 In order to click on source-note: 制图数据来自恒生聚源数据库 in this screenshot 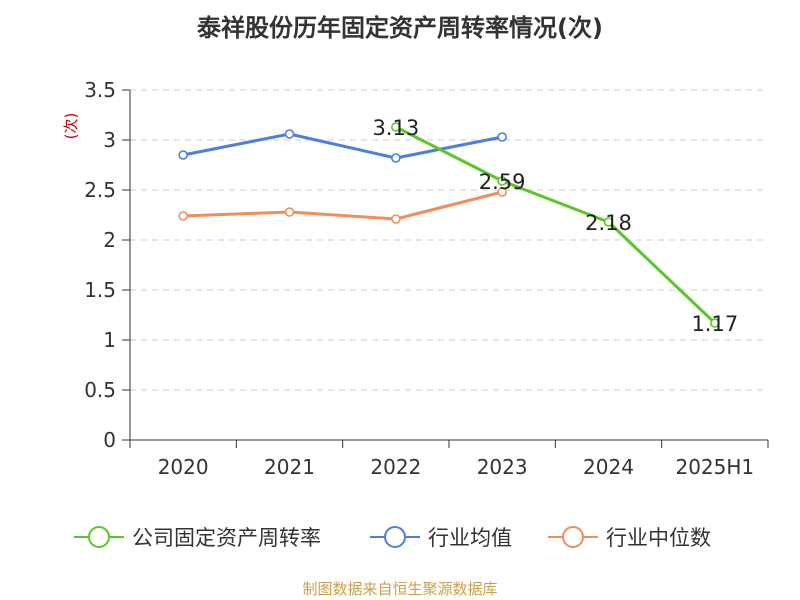, I will do `click(400, 589)`.